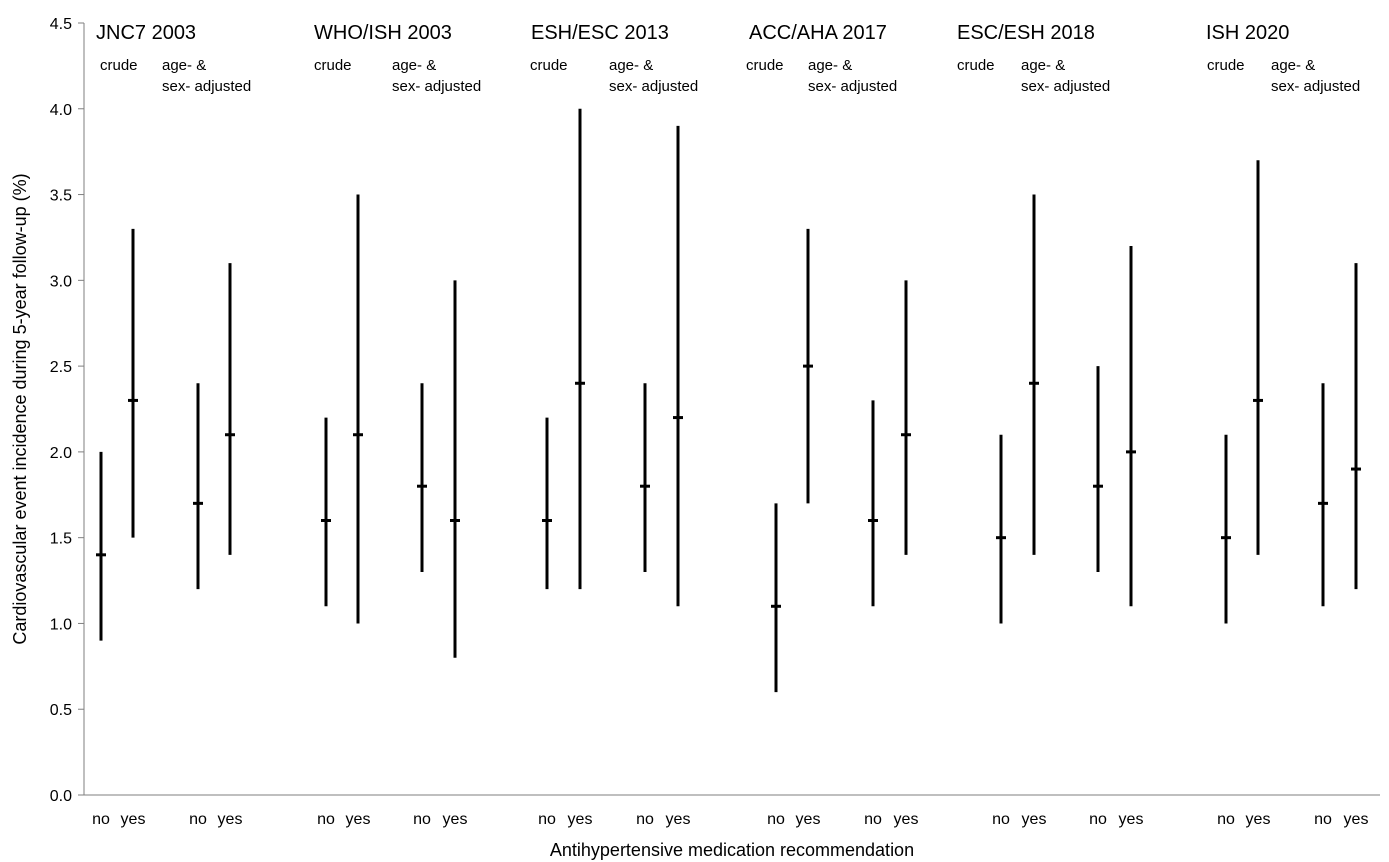 The width and height of the screenshot is (1389, 862). I want to click on guideline-title: WHO/ISH 2003, so click(383, 33).